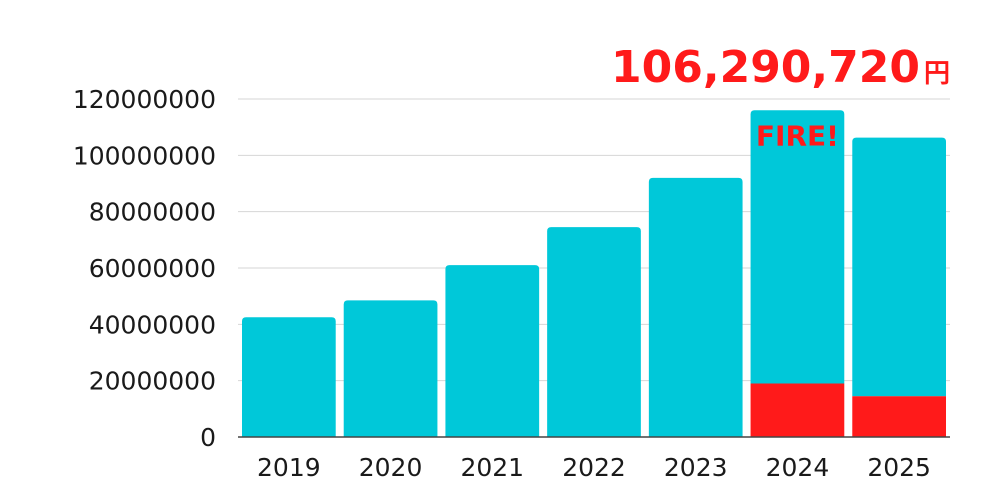 The image size is (1000, 500). What do you see at coordinates (152, 381) in the screenshot?
I see `y-tick-label: 20000000` at bounding box center [152, 381].